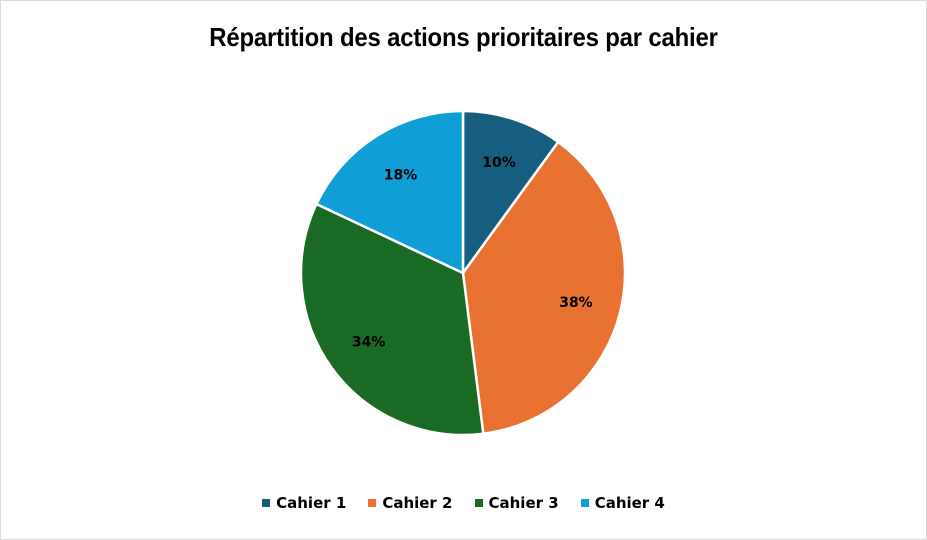 This screenshot has height=540, width=927. Describe the element at coordinates (369, 343) in the screenshot. I see `data-label: 34%` at that location.